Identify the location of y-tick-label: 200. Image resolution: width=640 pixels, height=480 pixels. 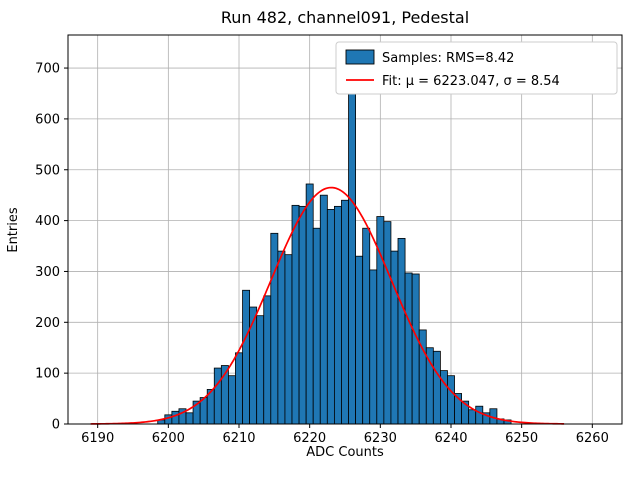
(47, 323).